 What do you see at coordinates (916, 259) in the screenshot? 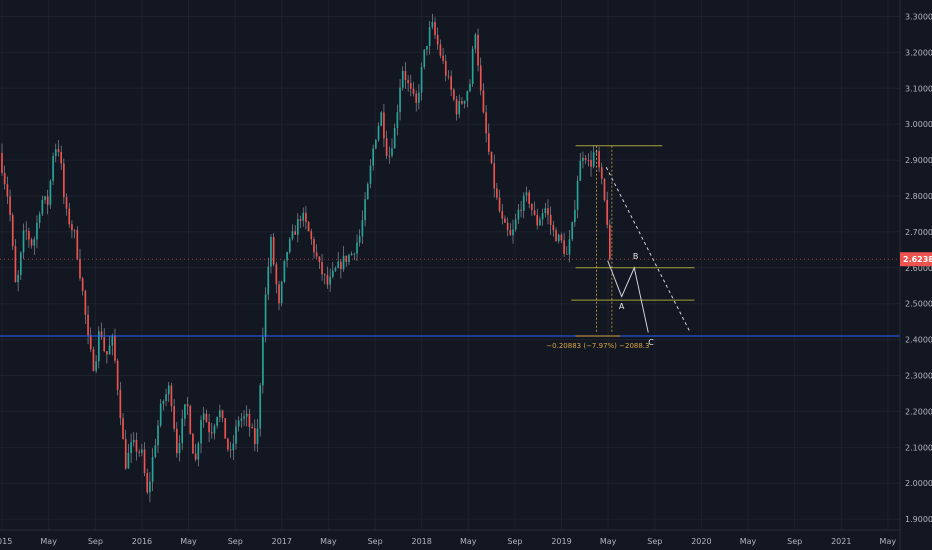
I see `last-price-box` at bounding box center [916, 259].